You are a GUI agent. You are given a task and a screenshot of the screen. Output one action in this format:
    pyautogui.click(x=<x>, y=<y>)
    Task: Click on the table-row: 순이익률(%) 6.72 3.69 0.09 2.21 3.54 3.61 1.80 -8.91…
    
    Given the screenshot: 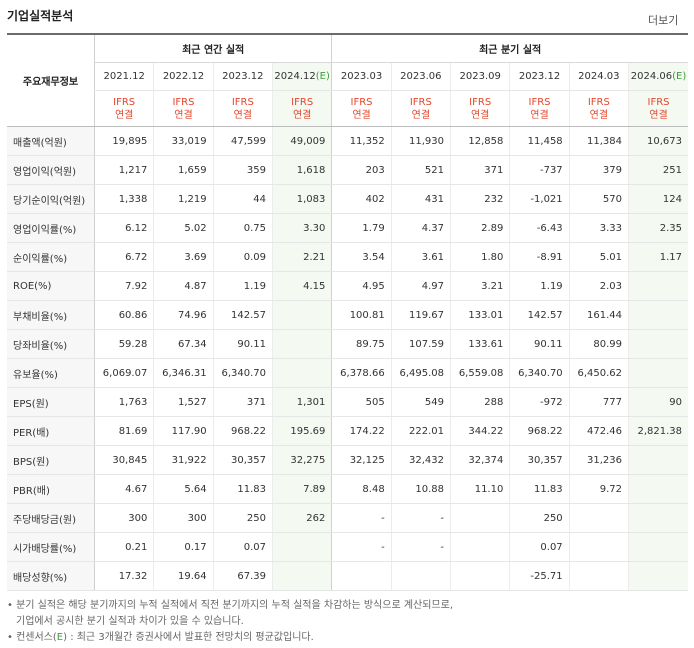 What is the action you would take?
    pyautogui.click(x=347, y=257)
    